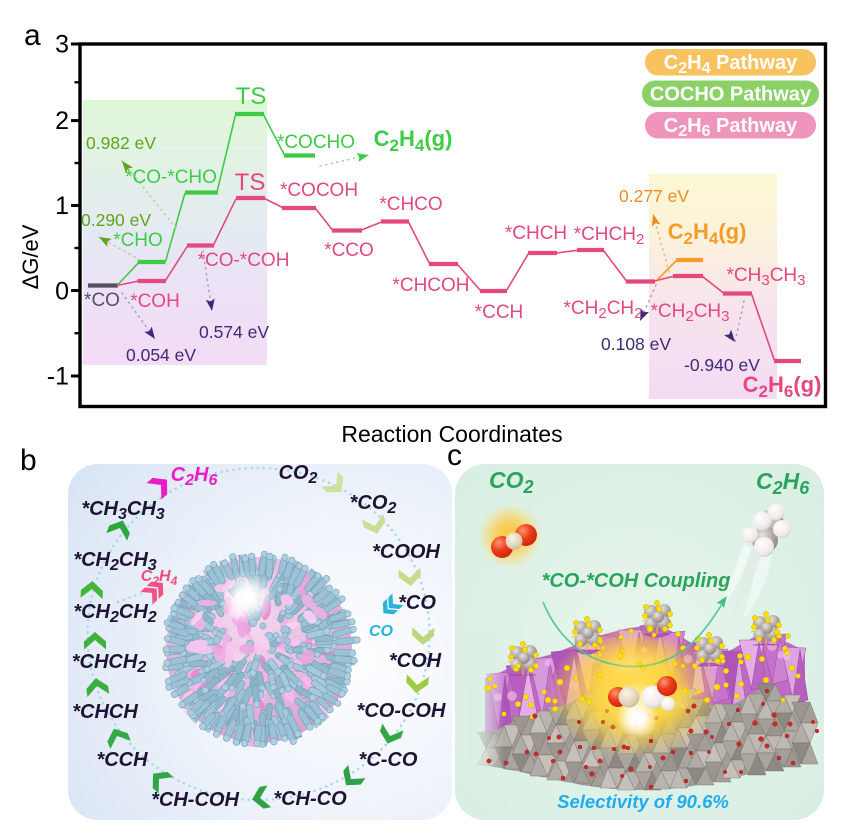 The height and width of the screenshot is (837, 855). I want to click on svg-text: *CCO, so click(349, 250).